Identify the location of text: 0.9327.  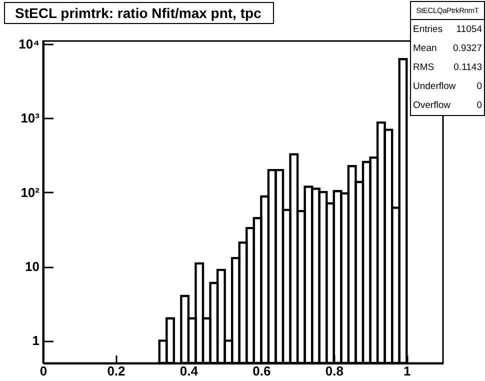
(467, 48).